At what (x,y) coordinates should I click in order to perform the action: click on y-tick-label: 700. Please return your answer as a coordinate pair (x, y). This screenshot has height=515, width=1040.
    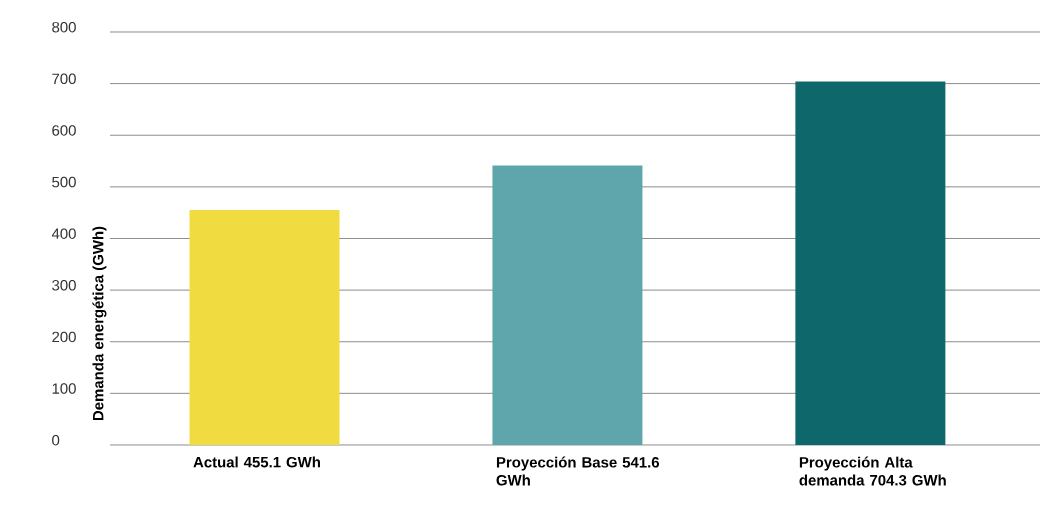
    Looking at the image, I should click on (64, 79).